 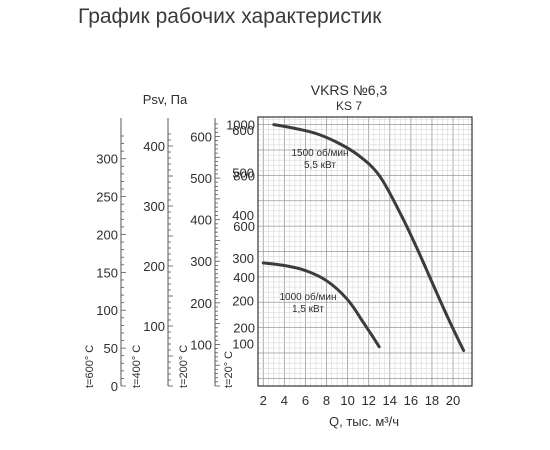 What do you see at coordinates (364, 421) in the screenshot?
I see `x-axis-label: Q, тыс. м³/ч` at bounding box center [364, 421].